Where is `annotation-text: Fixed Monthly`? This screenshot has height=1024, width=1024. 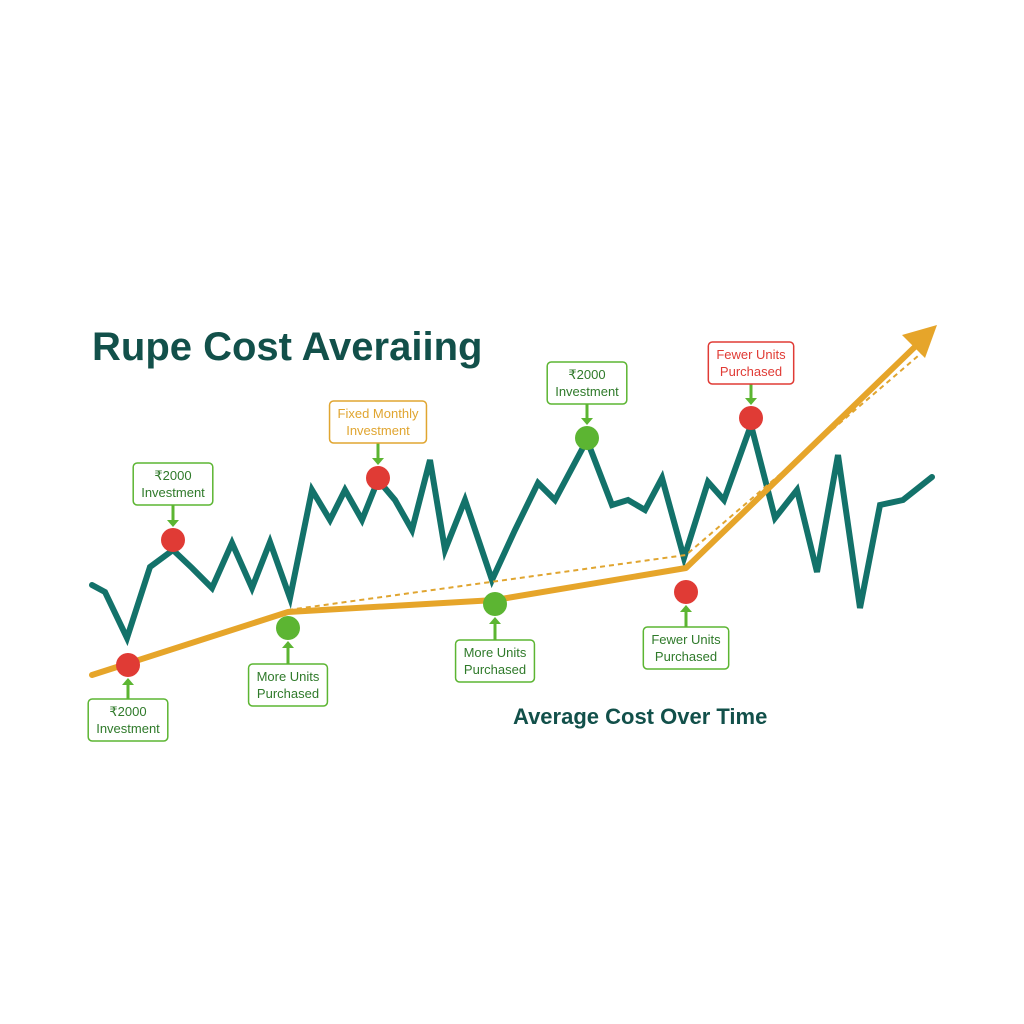 annotation-text: Fixed Monthly is located at coordinates (378, 413).